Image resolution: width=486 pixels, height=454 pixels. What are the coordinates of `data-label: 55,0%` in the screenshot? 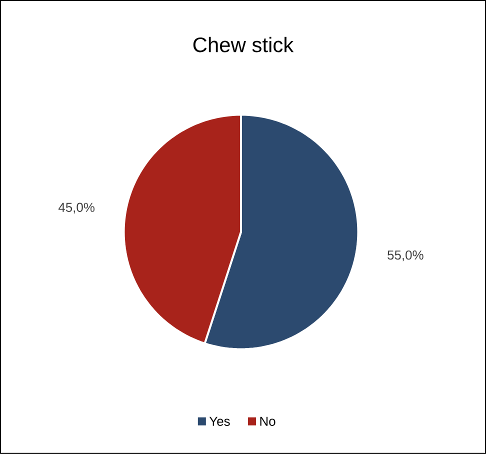 It's located at (406, 256).